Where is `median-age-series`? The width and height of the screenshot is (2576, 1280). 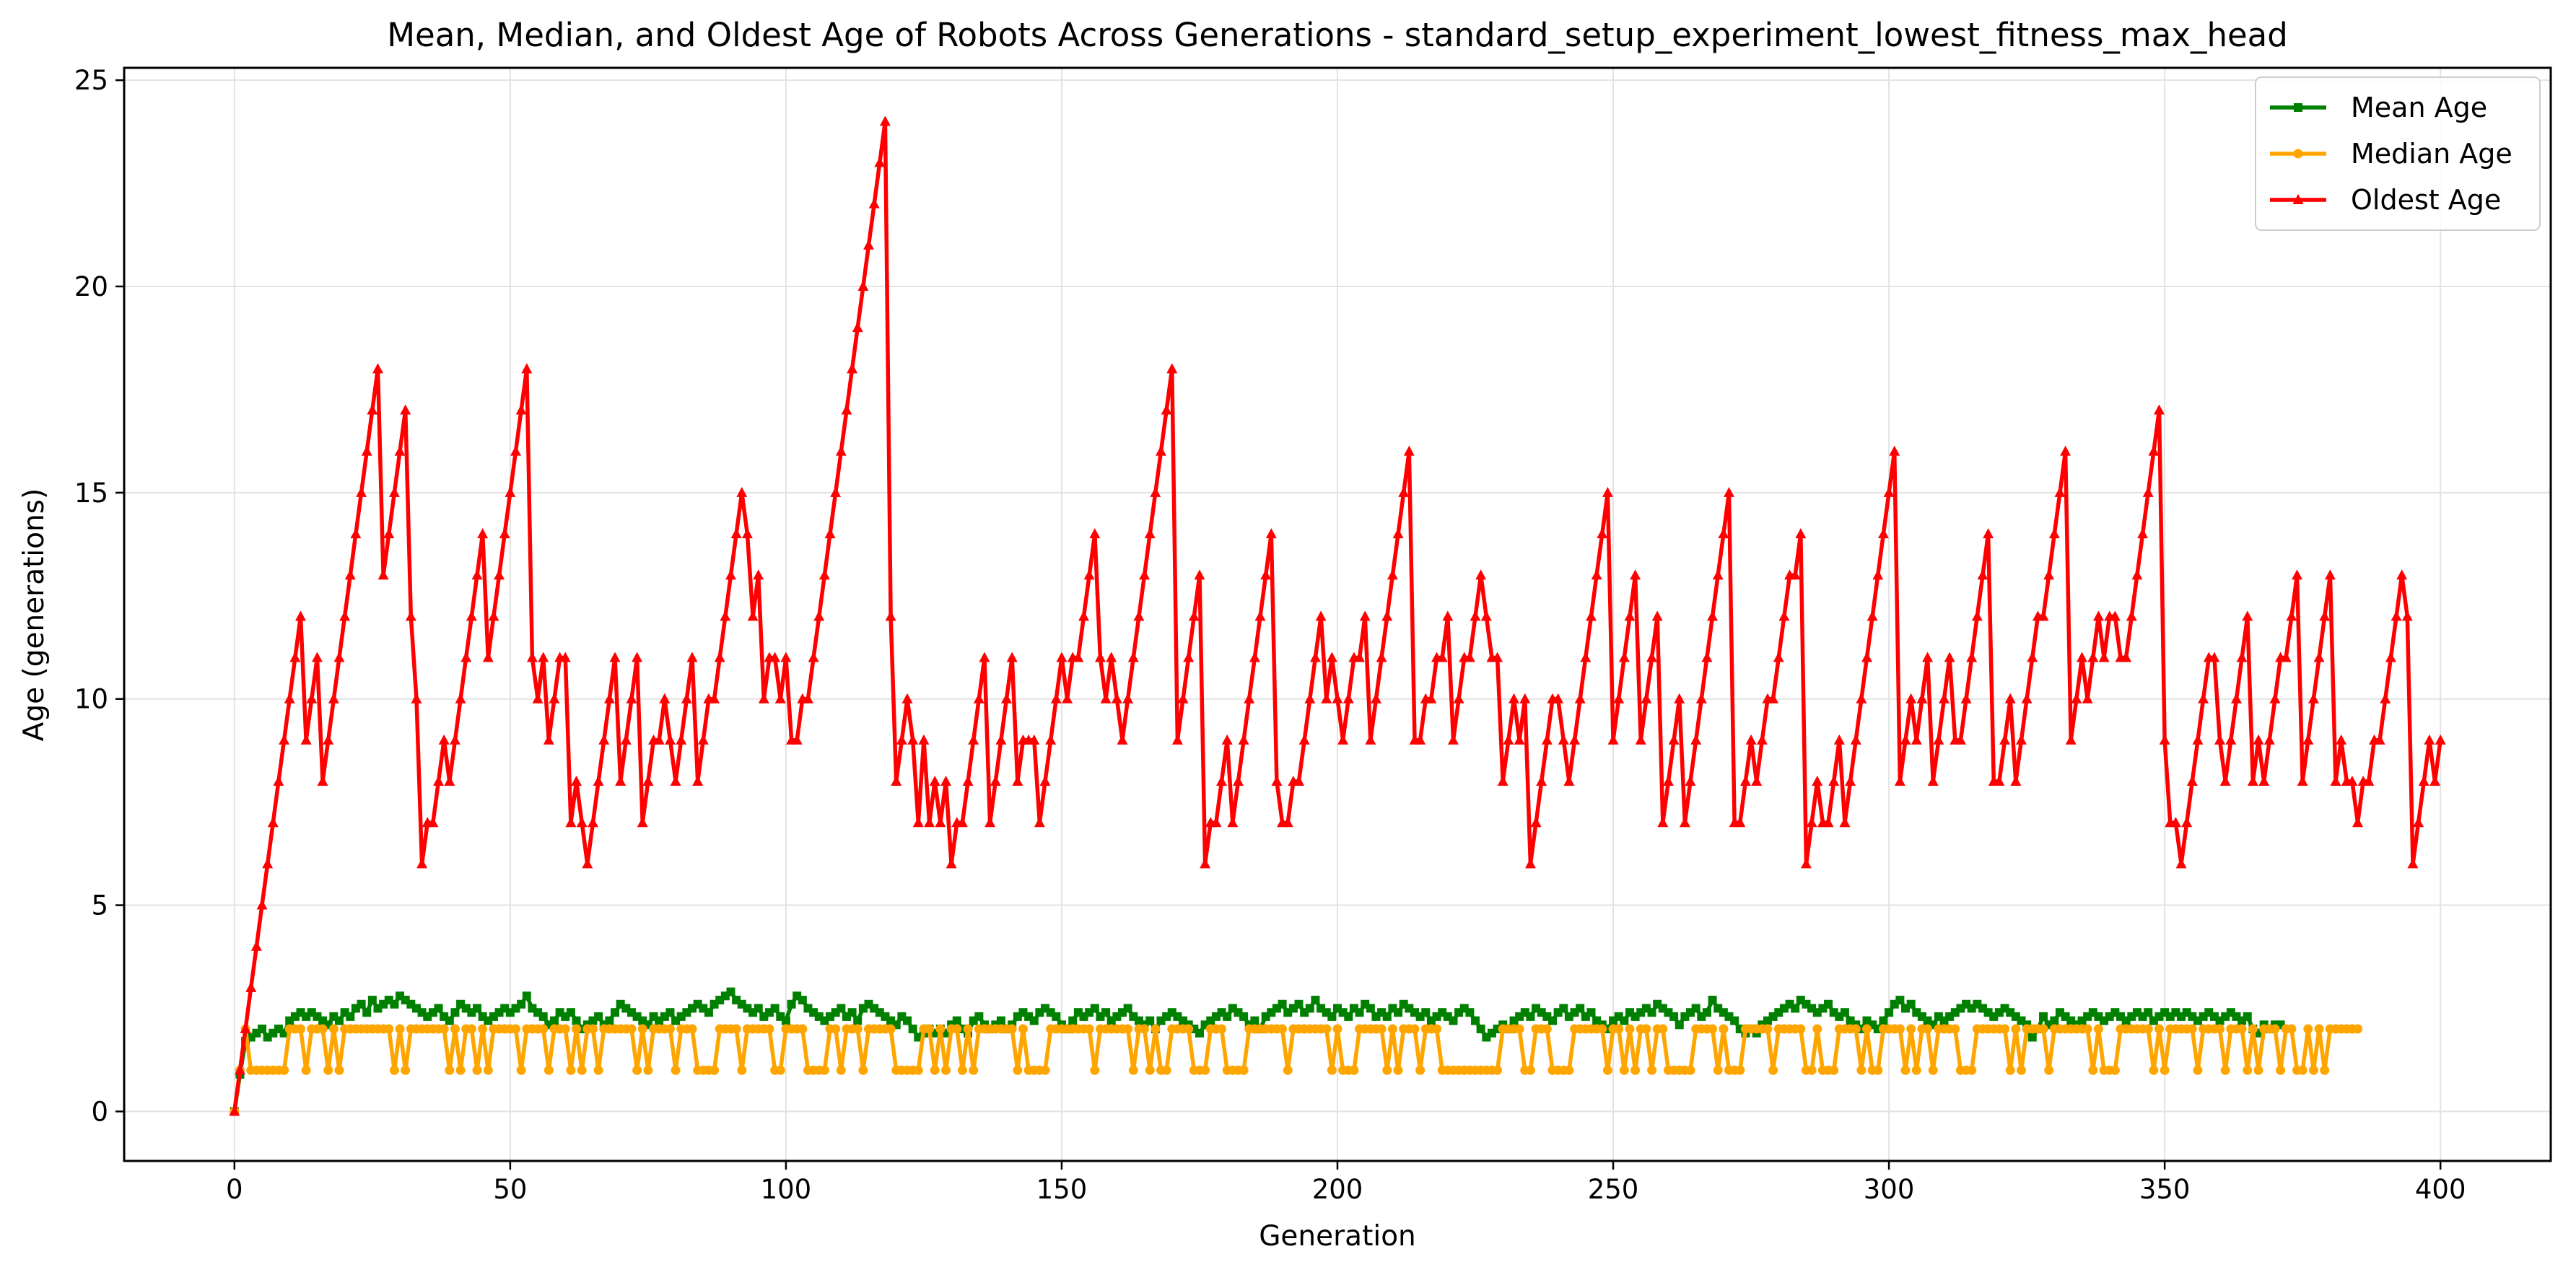
median-age-series is located at coordinates (1296, 1070).